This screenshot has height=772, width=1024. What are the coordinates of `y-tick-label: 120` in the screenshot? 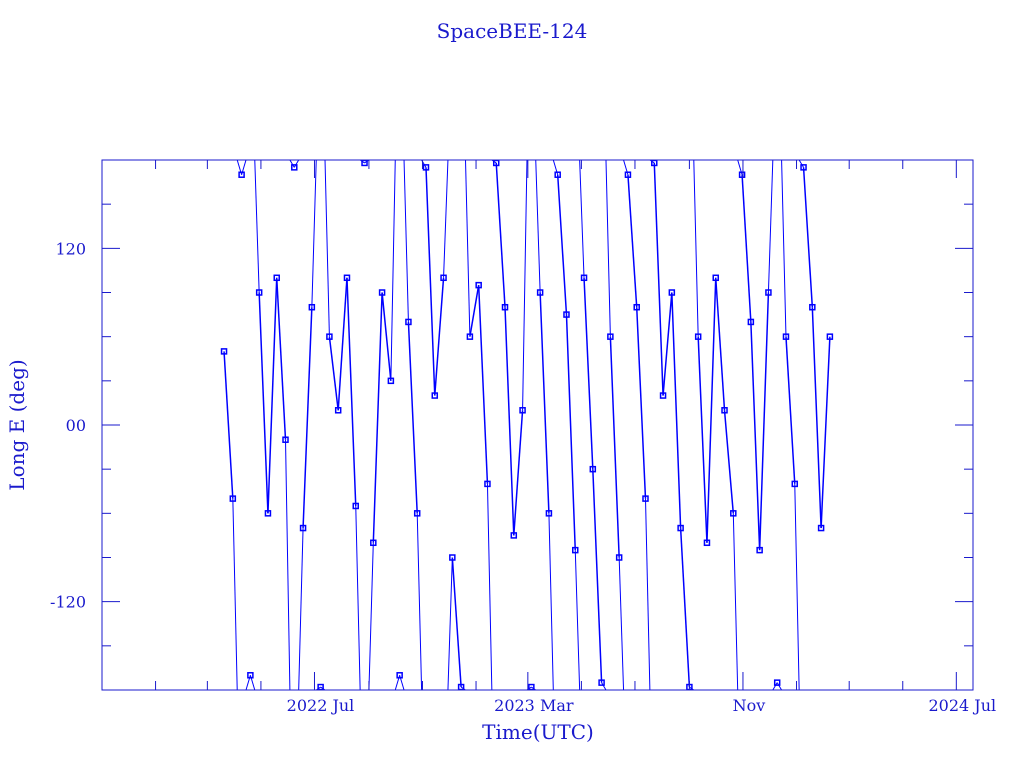 It's located at (70, 248).